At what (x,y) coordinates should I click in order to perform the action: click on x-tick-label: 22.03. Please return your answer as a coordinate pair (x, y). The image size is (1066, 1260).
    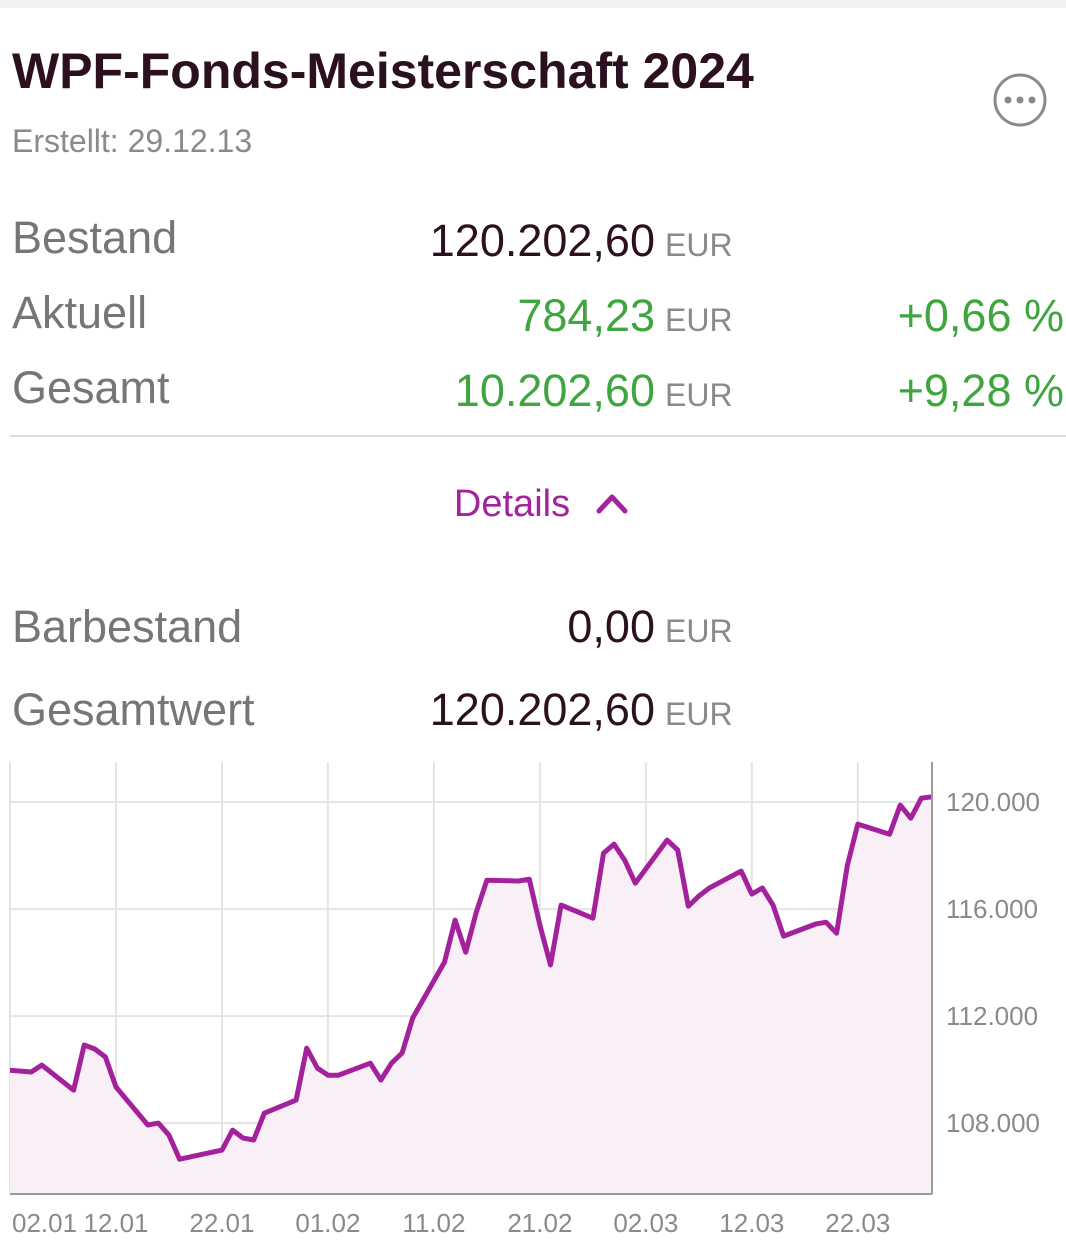
    Looking at the image, I should click on (857, 1223).